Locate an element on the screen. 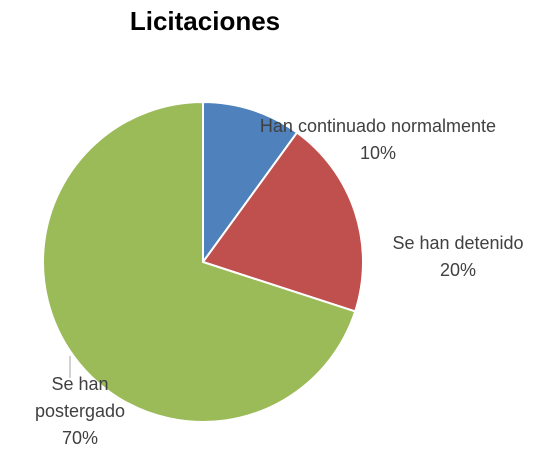  slice-label: Se han detenido 20% is located at coordinates (458, 257).